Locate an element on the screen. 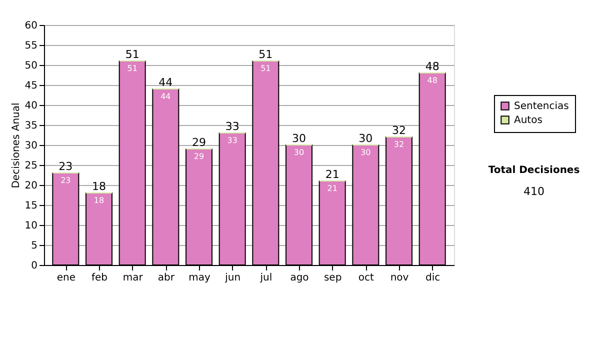 The image size is (600, 340). y-tick-label: 5 is located at coordinates (34, 246).